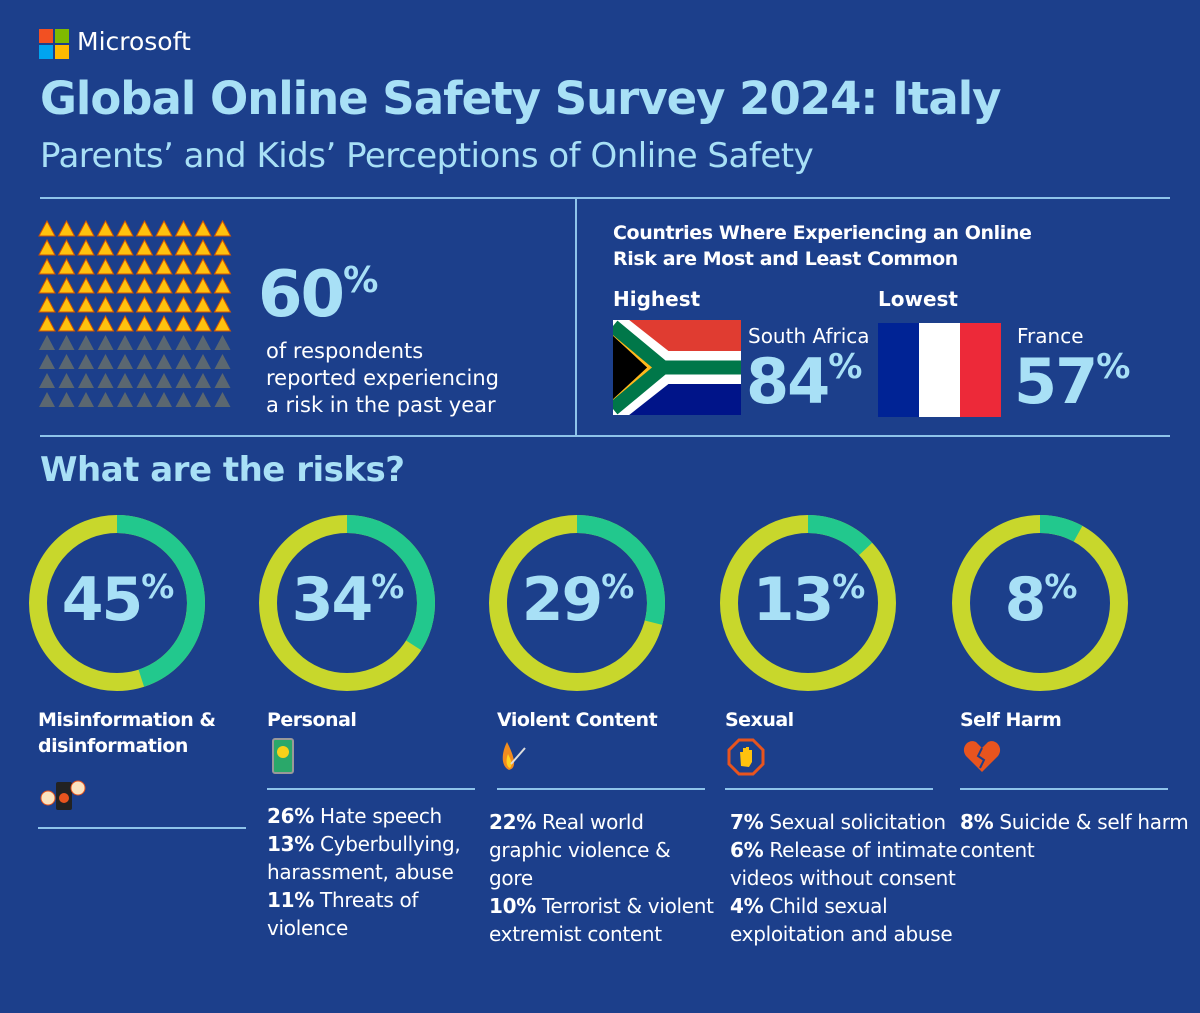 This screenshot has width=1200, height=1013. I want to click on donut-value: 34%, so click(348, 600).